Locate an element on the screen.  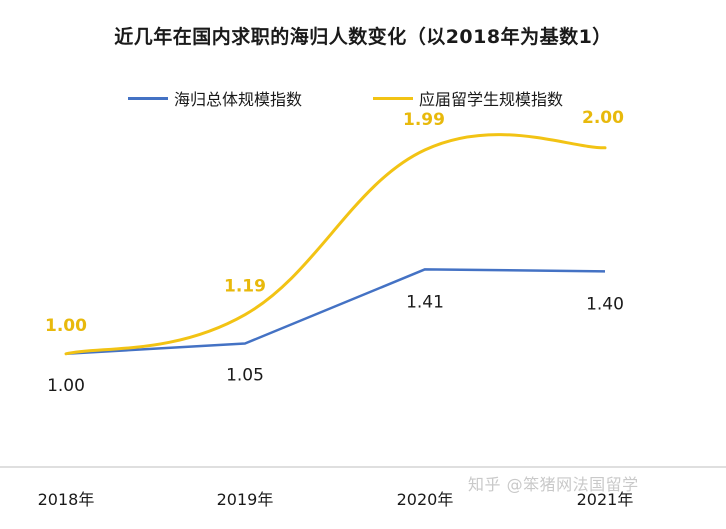
data-label-overall: 1.40 is located at coordinates (605, 304).